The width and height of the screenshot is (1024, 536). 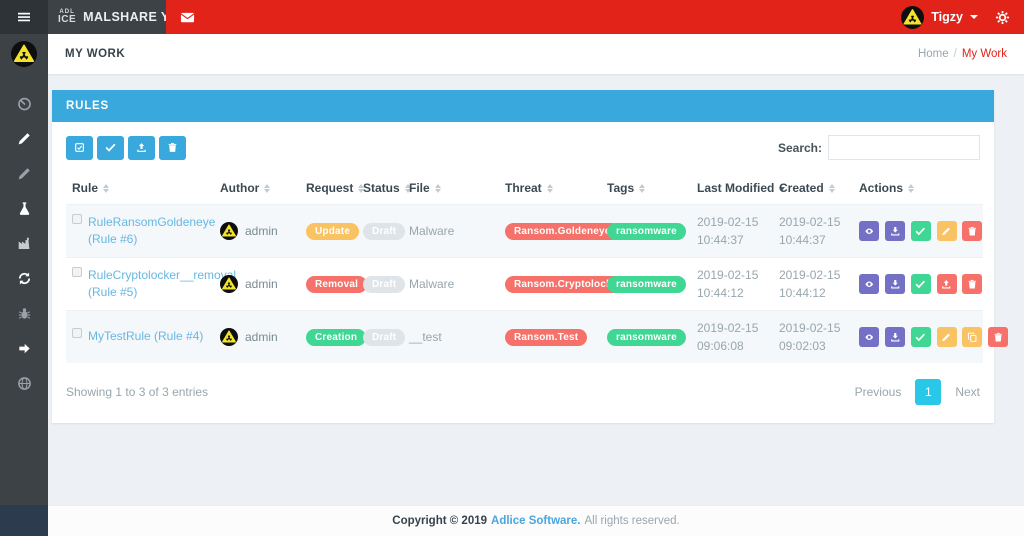 I want to click on brand-area: ADL ICE MALSHARE YARA, so click(x=122, y=17).